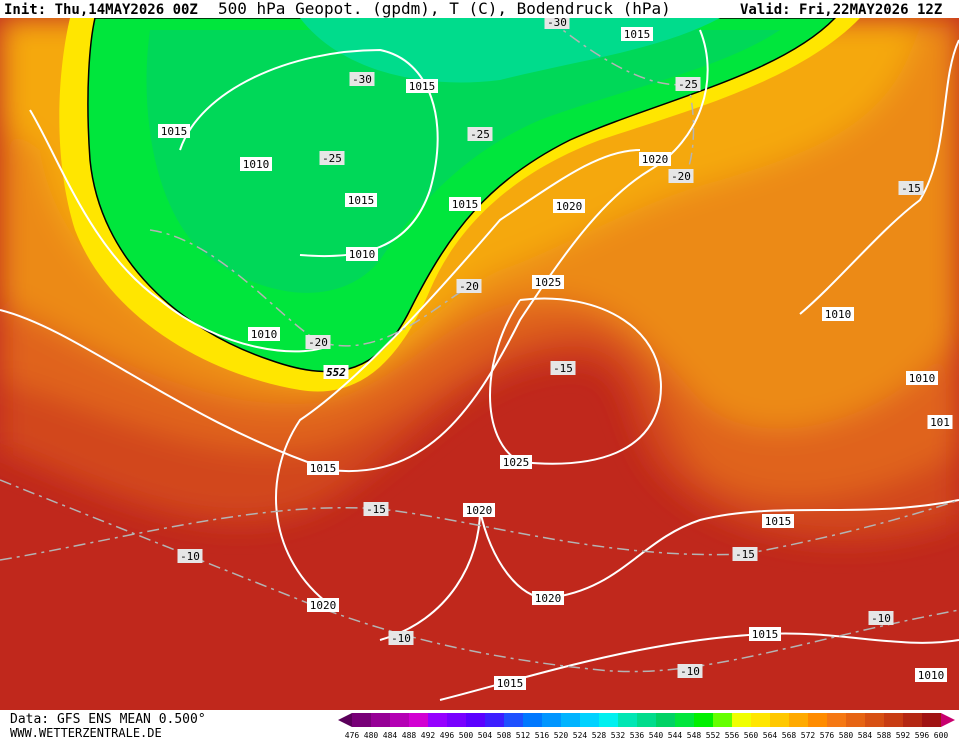  I want to click on scale-label: 536, so click(637, 735).